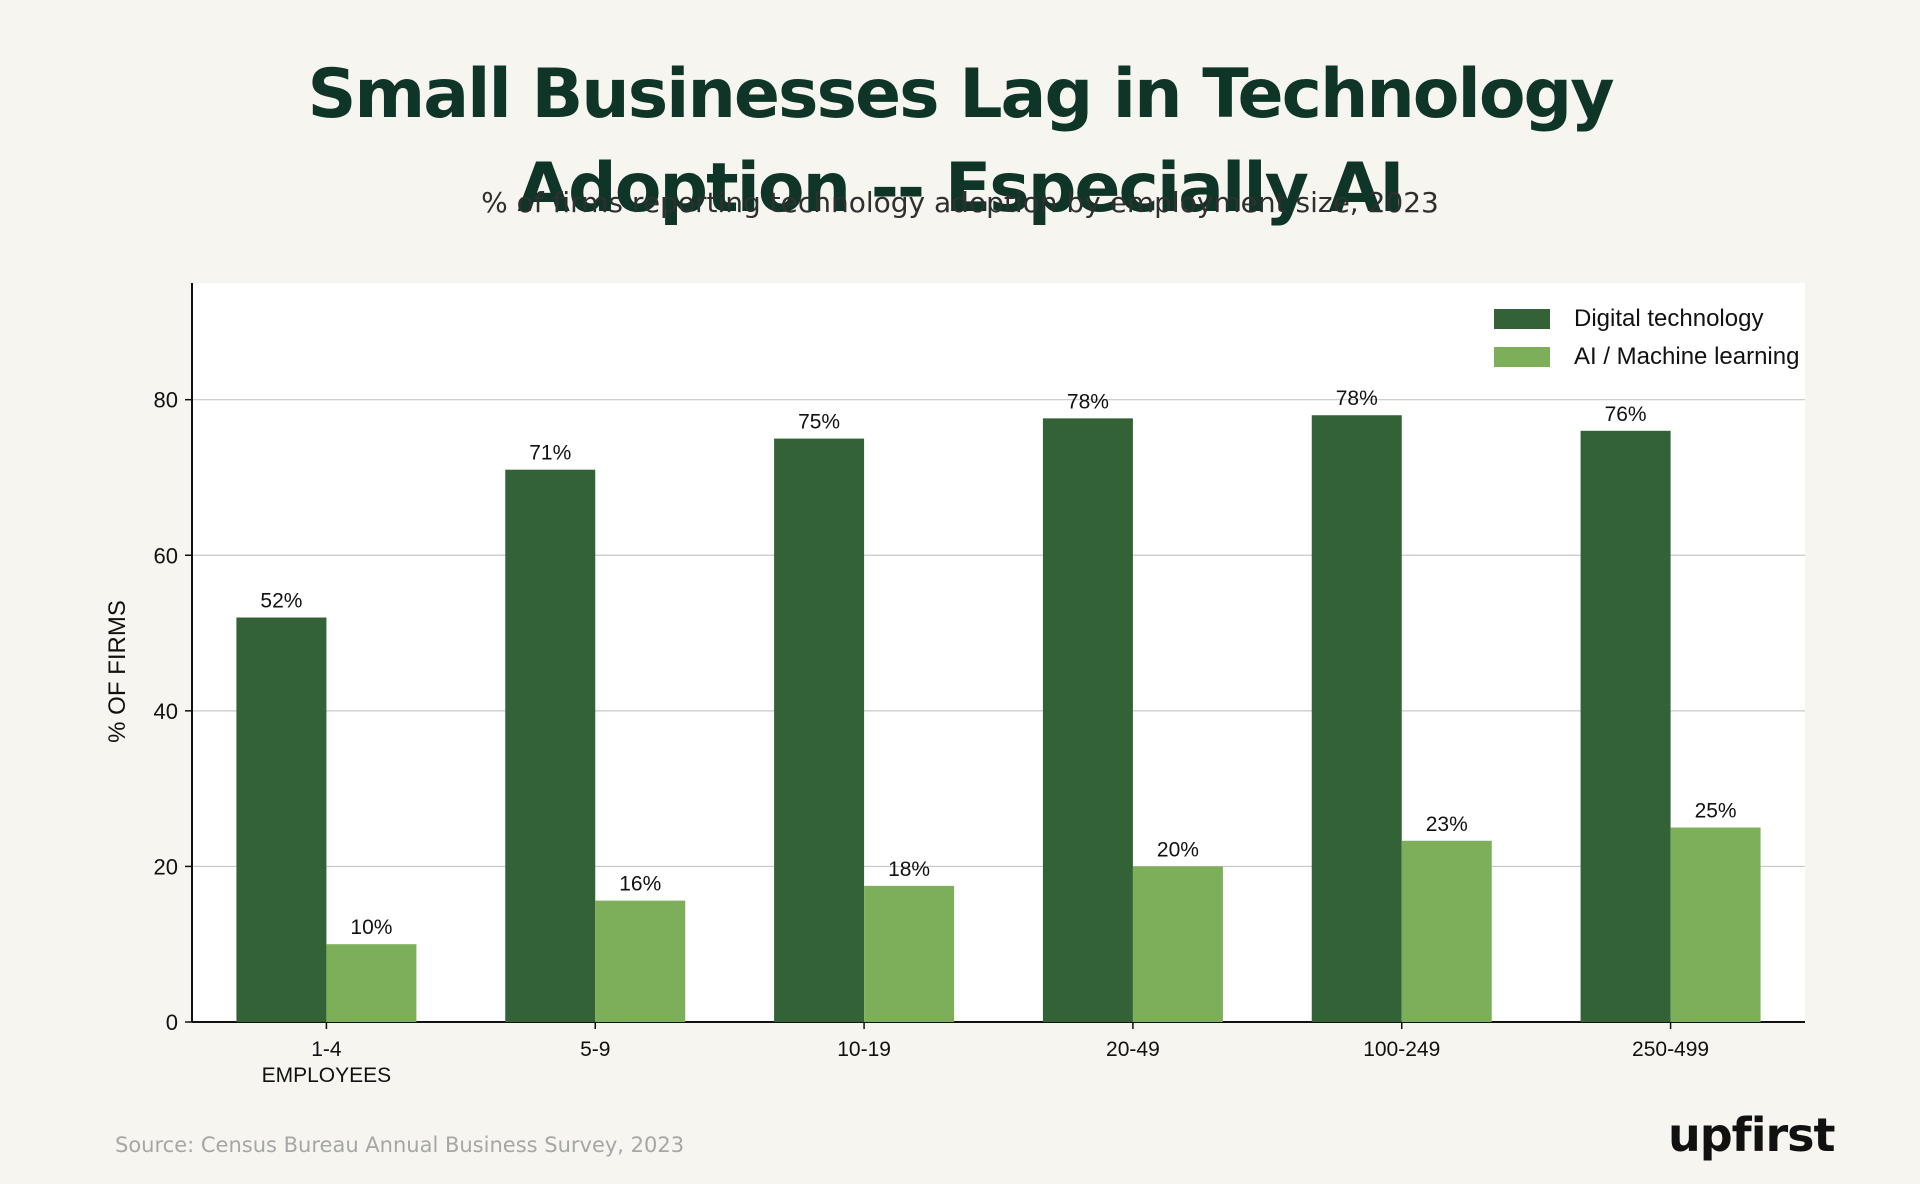 The width and height of the screenshot is (1920, 1184). I want to click on legend-label-ai: AI / Machine learning, so click(1687, 356).